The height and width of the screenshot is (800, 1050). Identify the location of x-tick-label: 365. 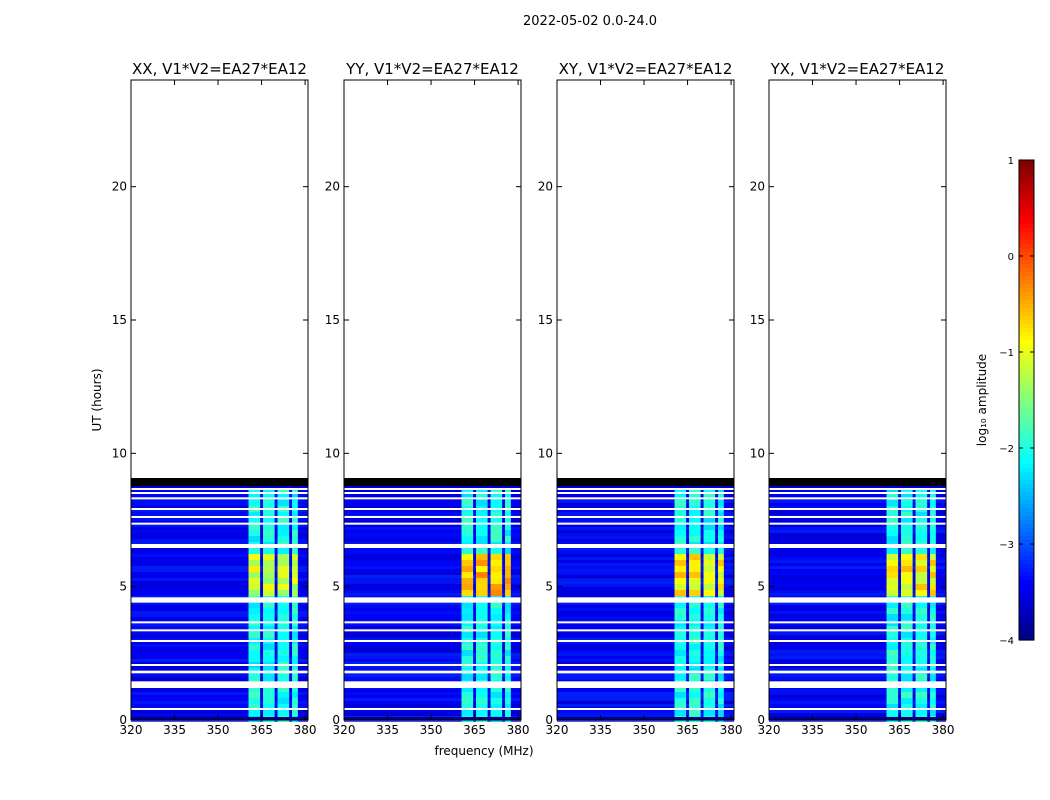
(474, 730).